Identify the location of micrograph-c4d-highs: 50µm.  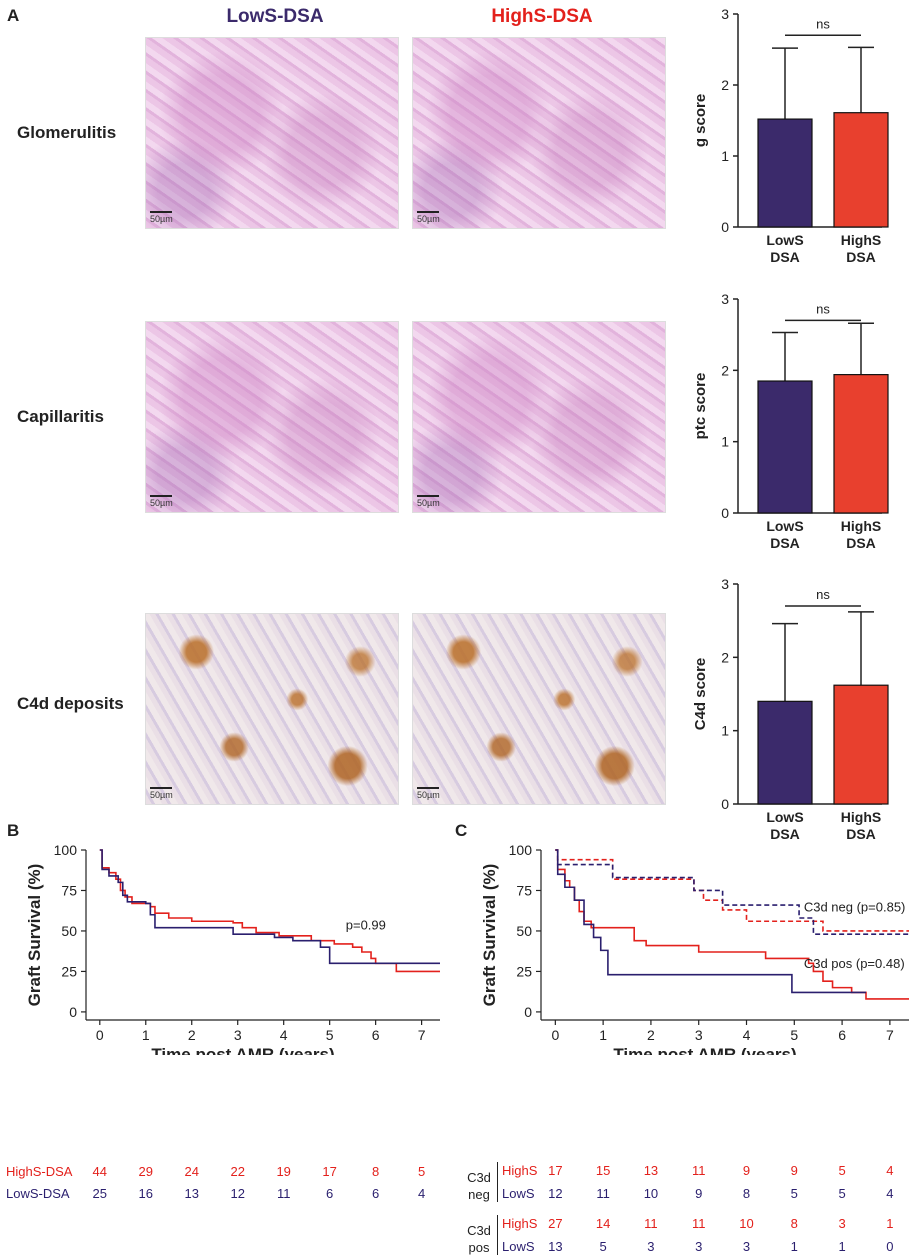
(539, 709).